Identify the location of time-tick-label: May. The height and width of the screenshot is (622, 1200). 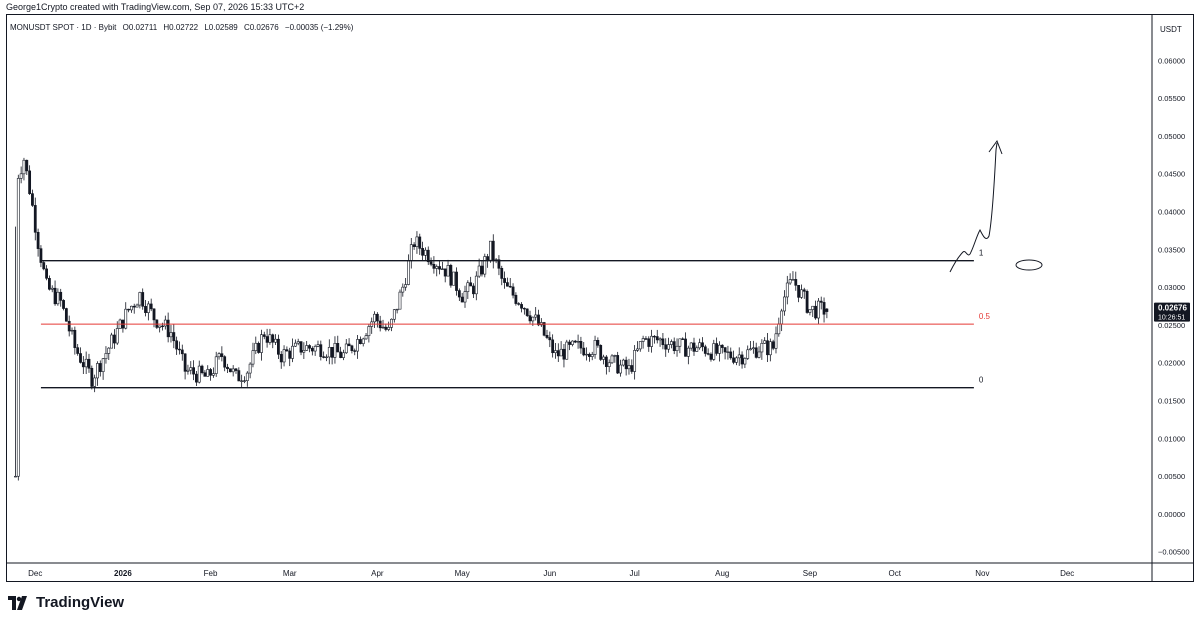
(462, 573).